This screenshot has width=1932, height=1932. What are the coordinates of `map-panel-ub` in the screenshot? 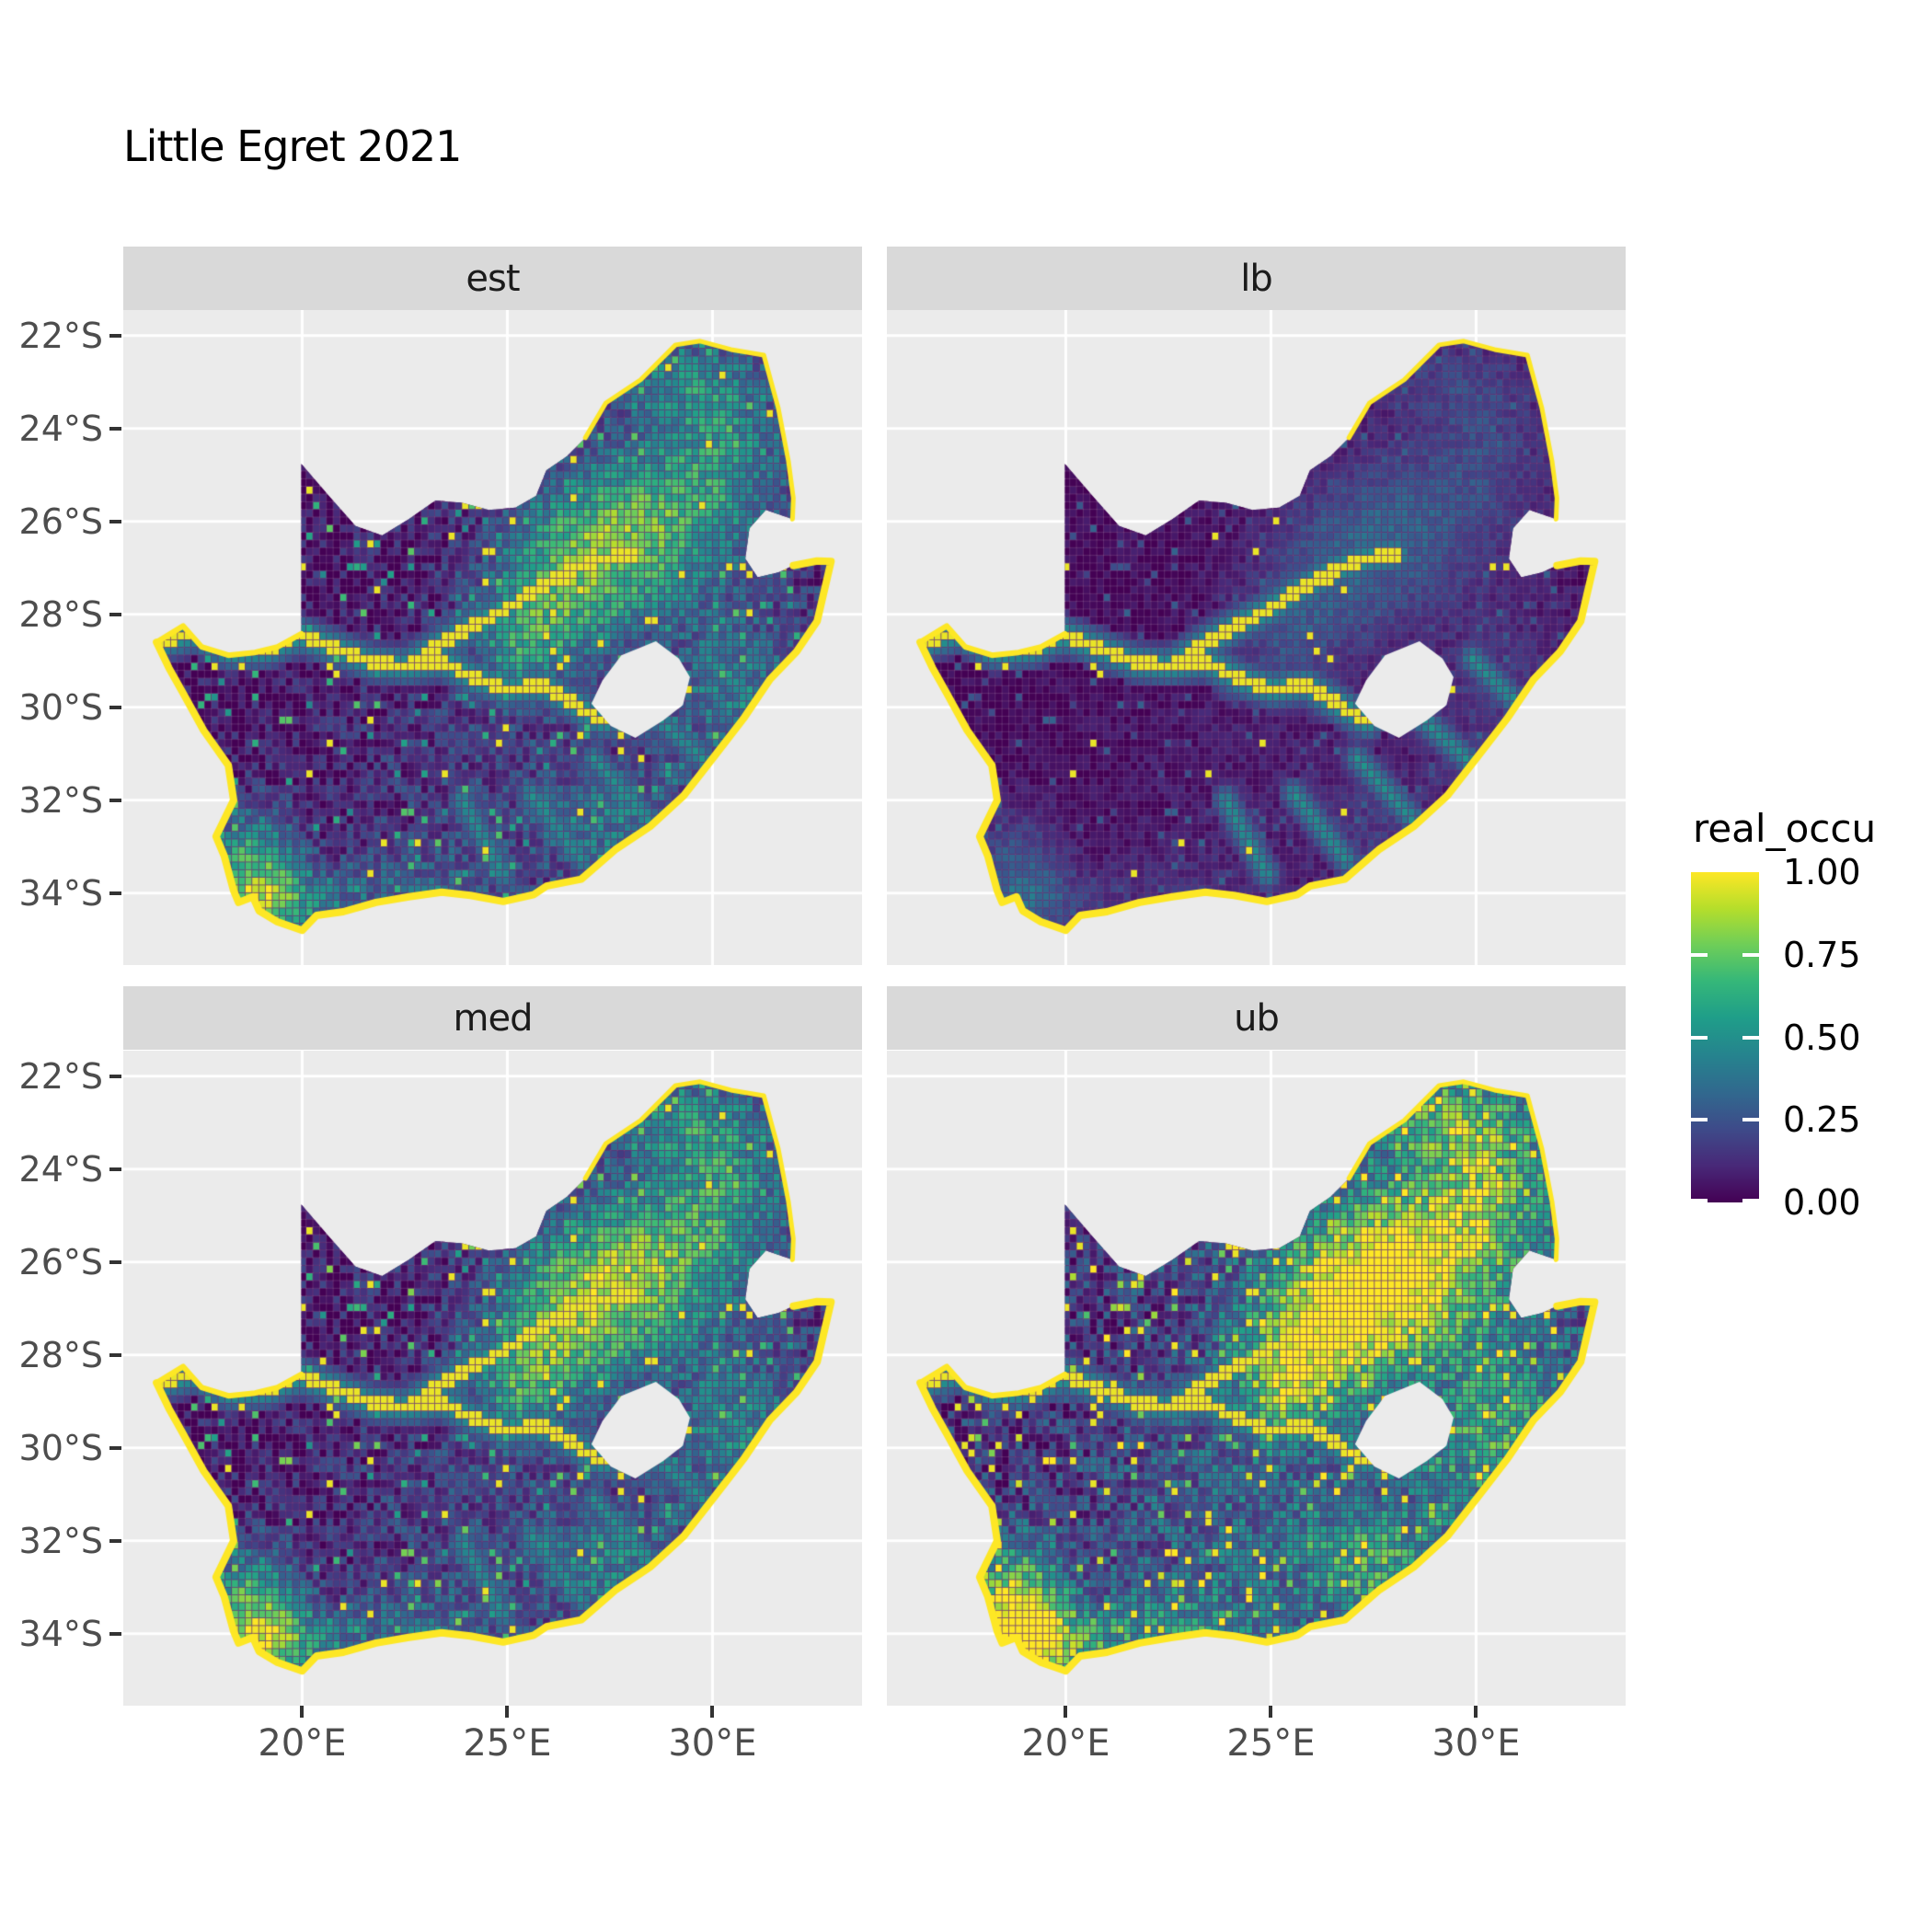 It's located at (1256, 1378).